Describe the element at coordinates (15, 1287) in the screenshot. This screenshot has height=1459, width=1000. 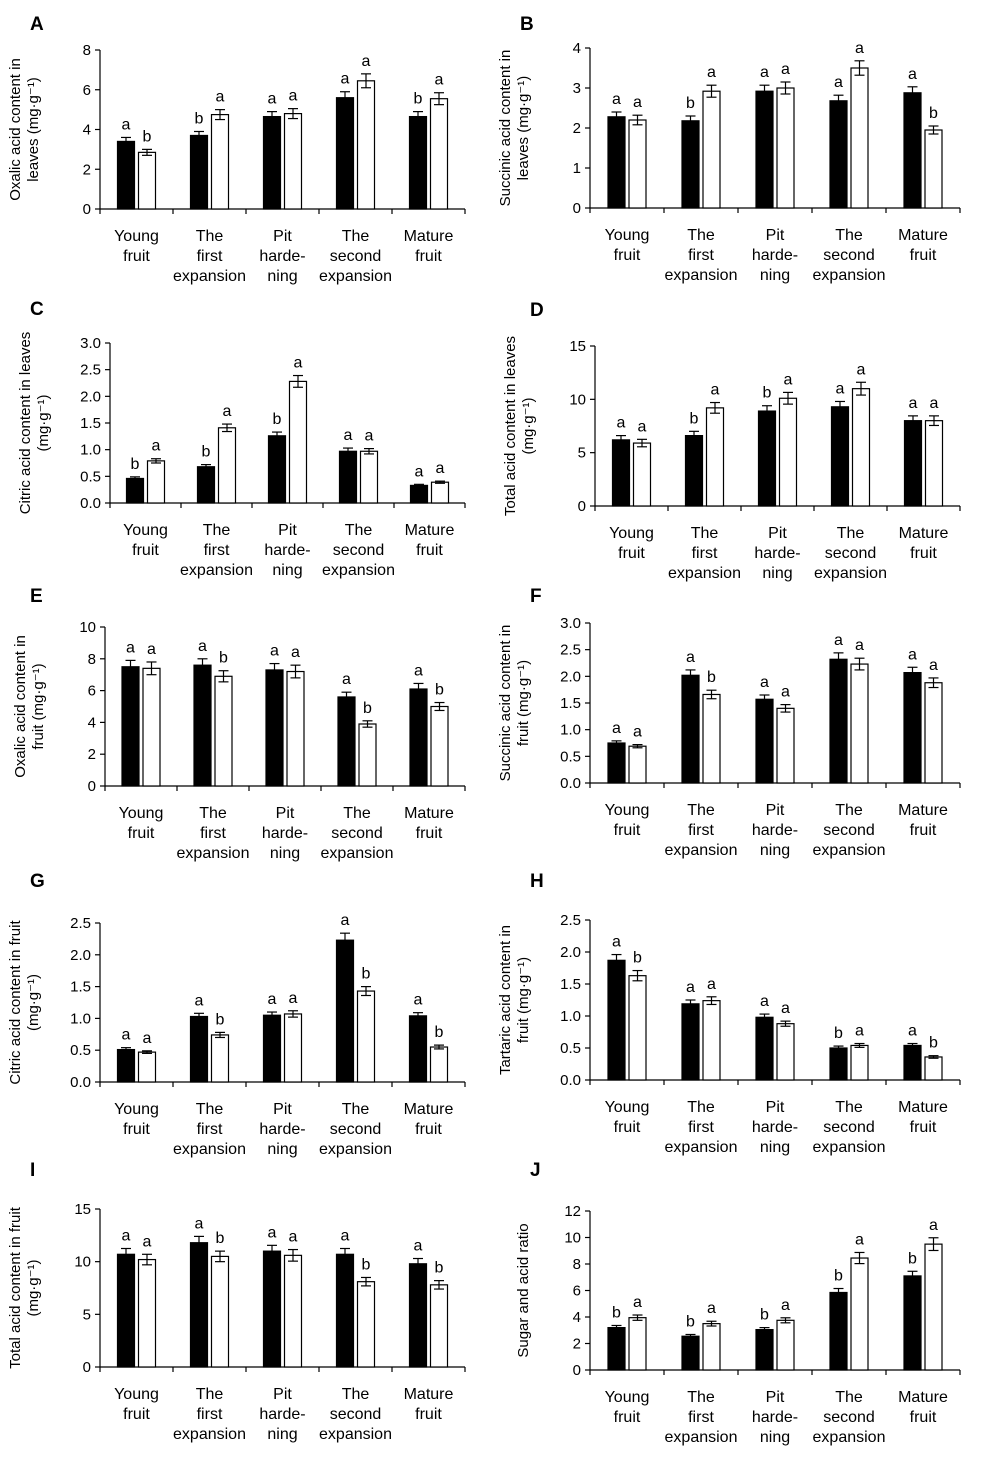
I see `y-axis-label: Total acid content in fruit` at that location.